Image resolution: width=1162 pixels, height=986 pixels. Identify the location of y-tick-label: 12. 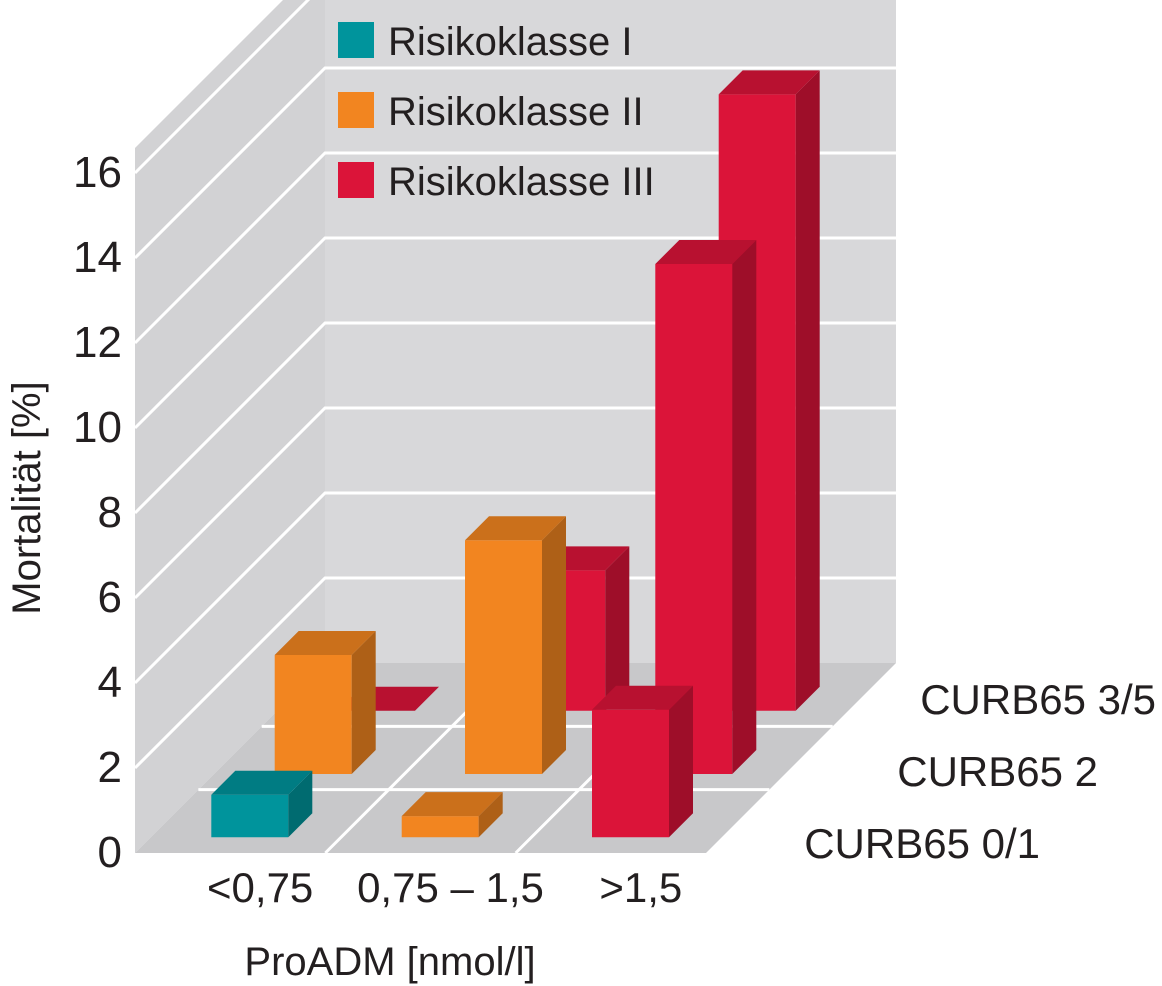
(97, 342).